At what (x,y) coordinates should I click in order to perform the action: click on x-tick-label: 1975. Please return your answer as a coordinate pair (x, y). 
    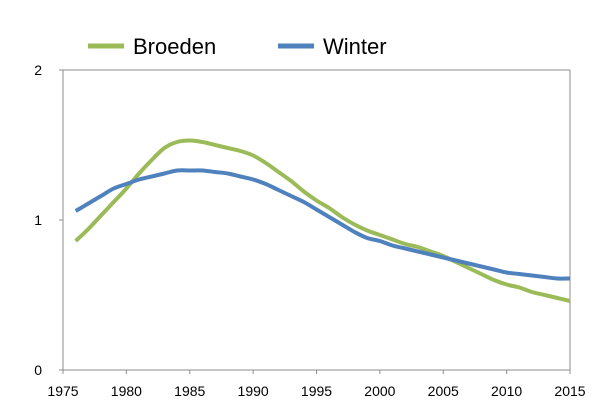
    Looking at the image, I should click on (62, 391).